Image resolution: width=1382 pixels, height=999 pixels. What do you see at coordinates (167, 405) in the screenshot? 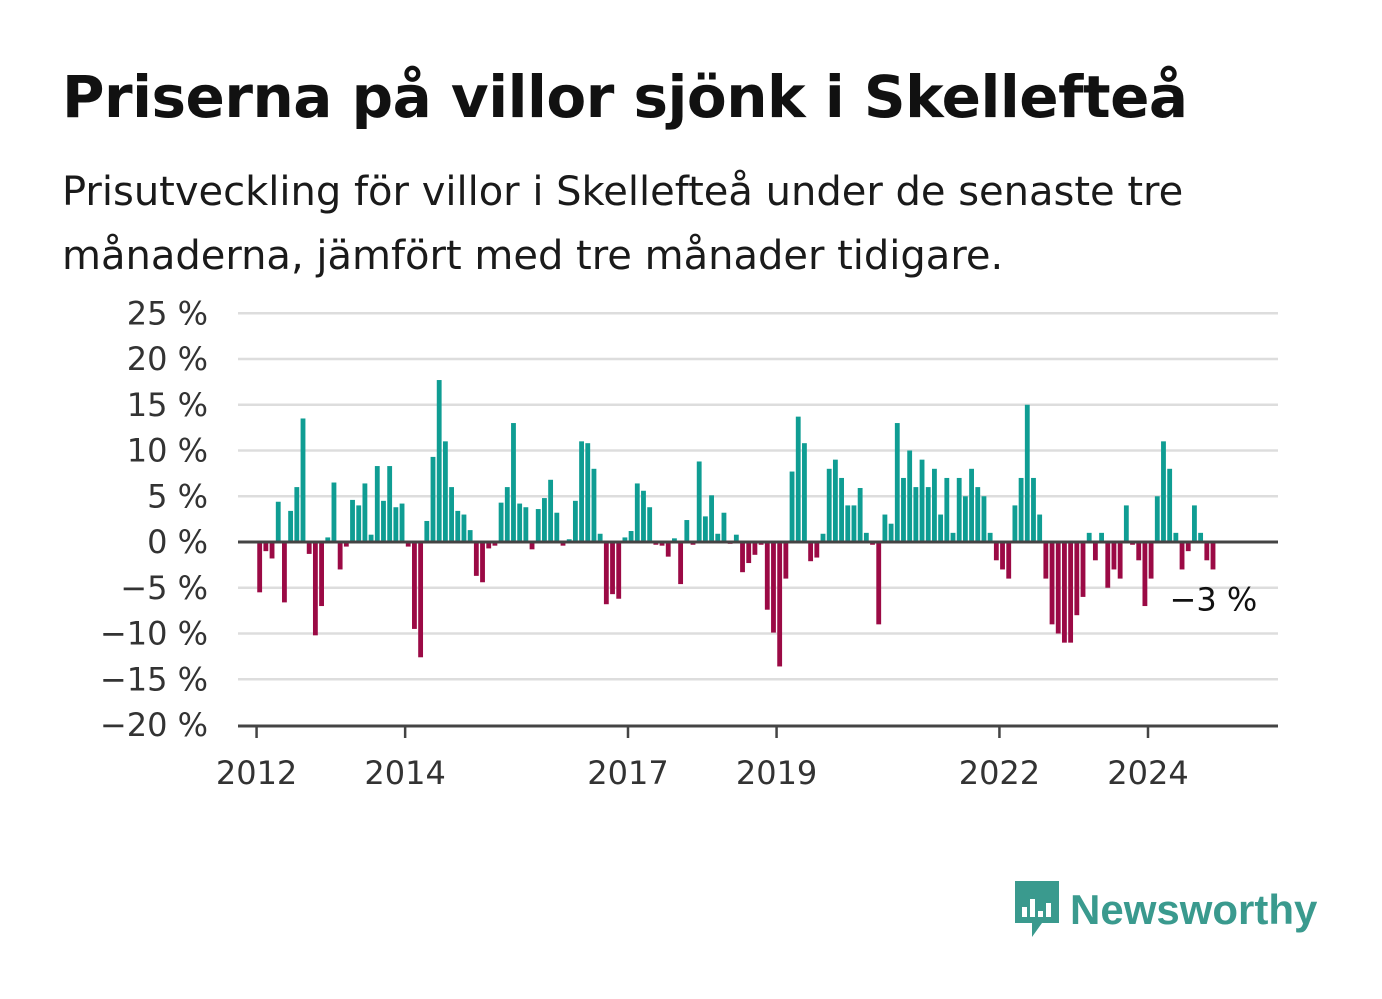
I see `y-tick-label: 15 %` at bounding box center [167, 405].